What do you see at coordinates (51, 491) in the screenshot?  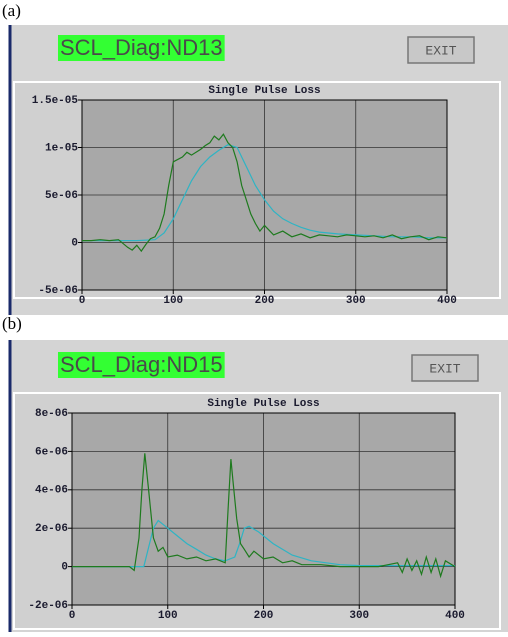 I see `y-tick-label: 4e-06` at bounding box center [51, 491].